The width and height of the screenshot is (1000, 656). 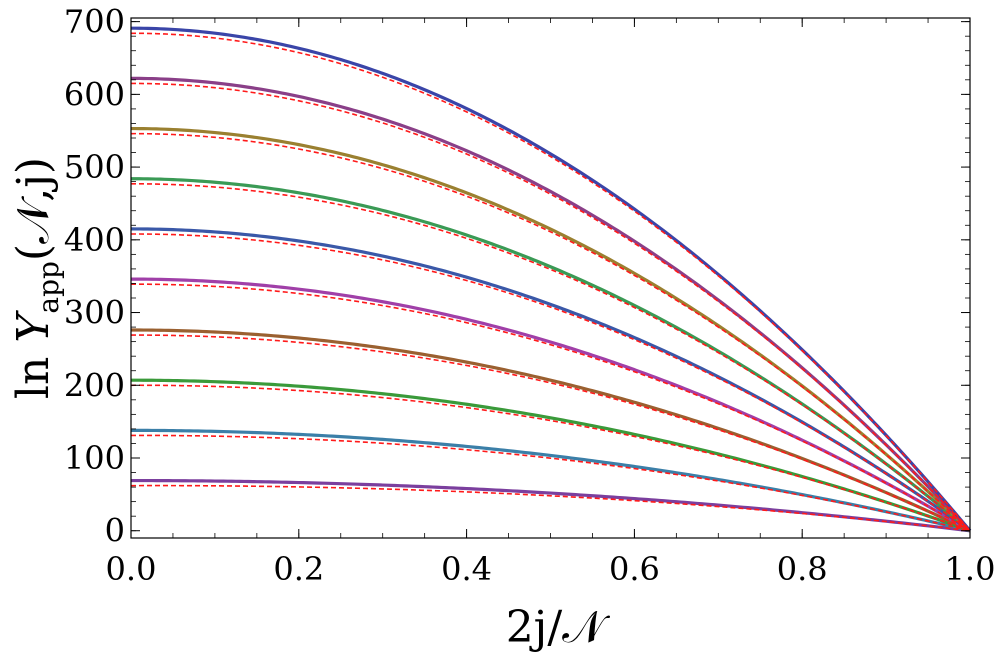 What do you see at coordinates (94, 240) in the screenshot?
I see `y-tick-label: 400` at bounding box center [94, 240].